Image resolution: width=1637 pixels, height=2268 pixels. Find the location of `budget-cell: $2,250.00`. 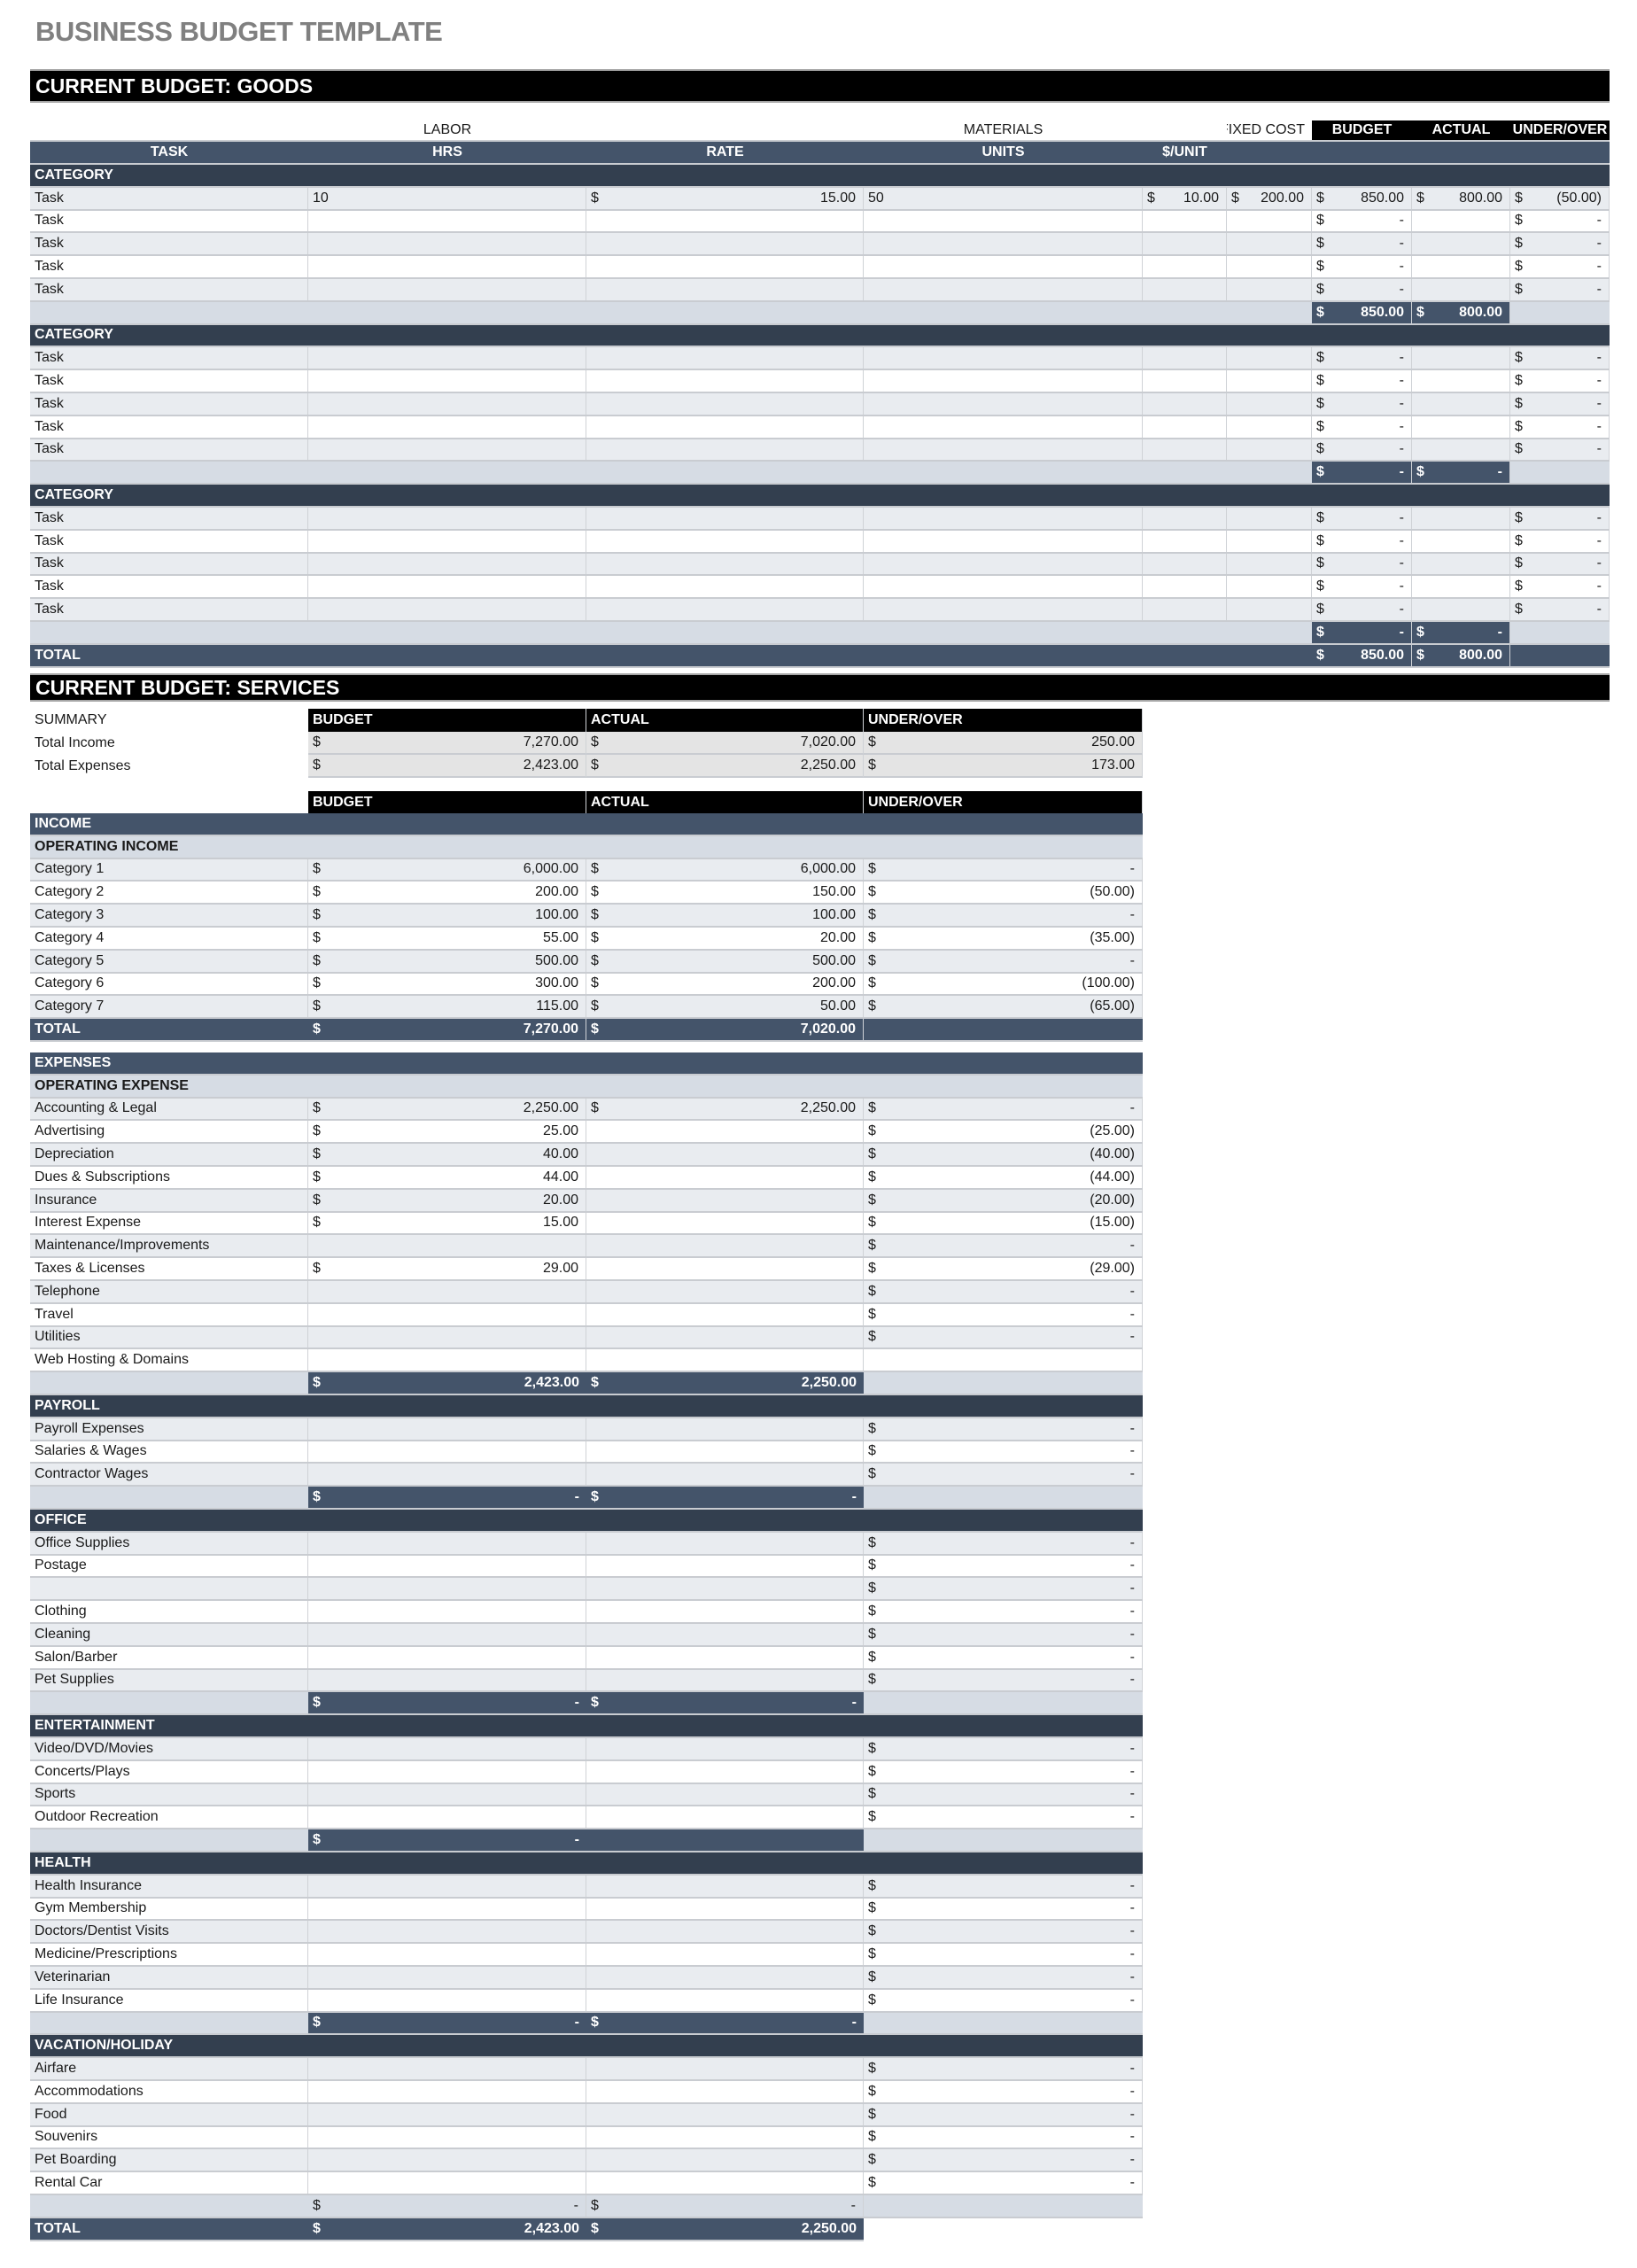

budget-cell: $2,250.00 is located at coordinates (447, 1109).